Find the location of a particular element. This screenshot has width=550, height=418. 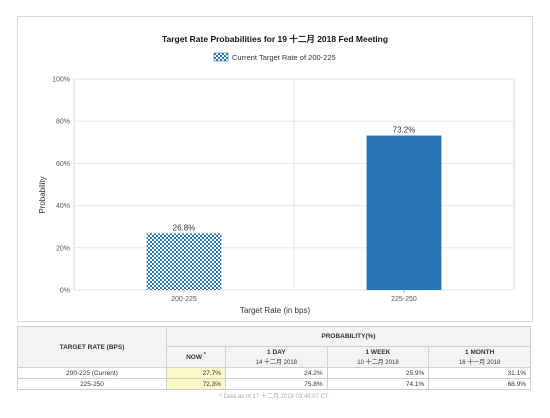

1day-cell: 24.2% is located at coordinates (276, 373).